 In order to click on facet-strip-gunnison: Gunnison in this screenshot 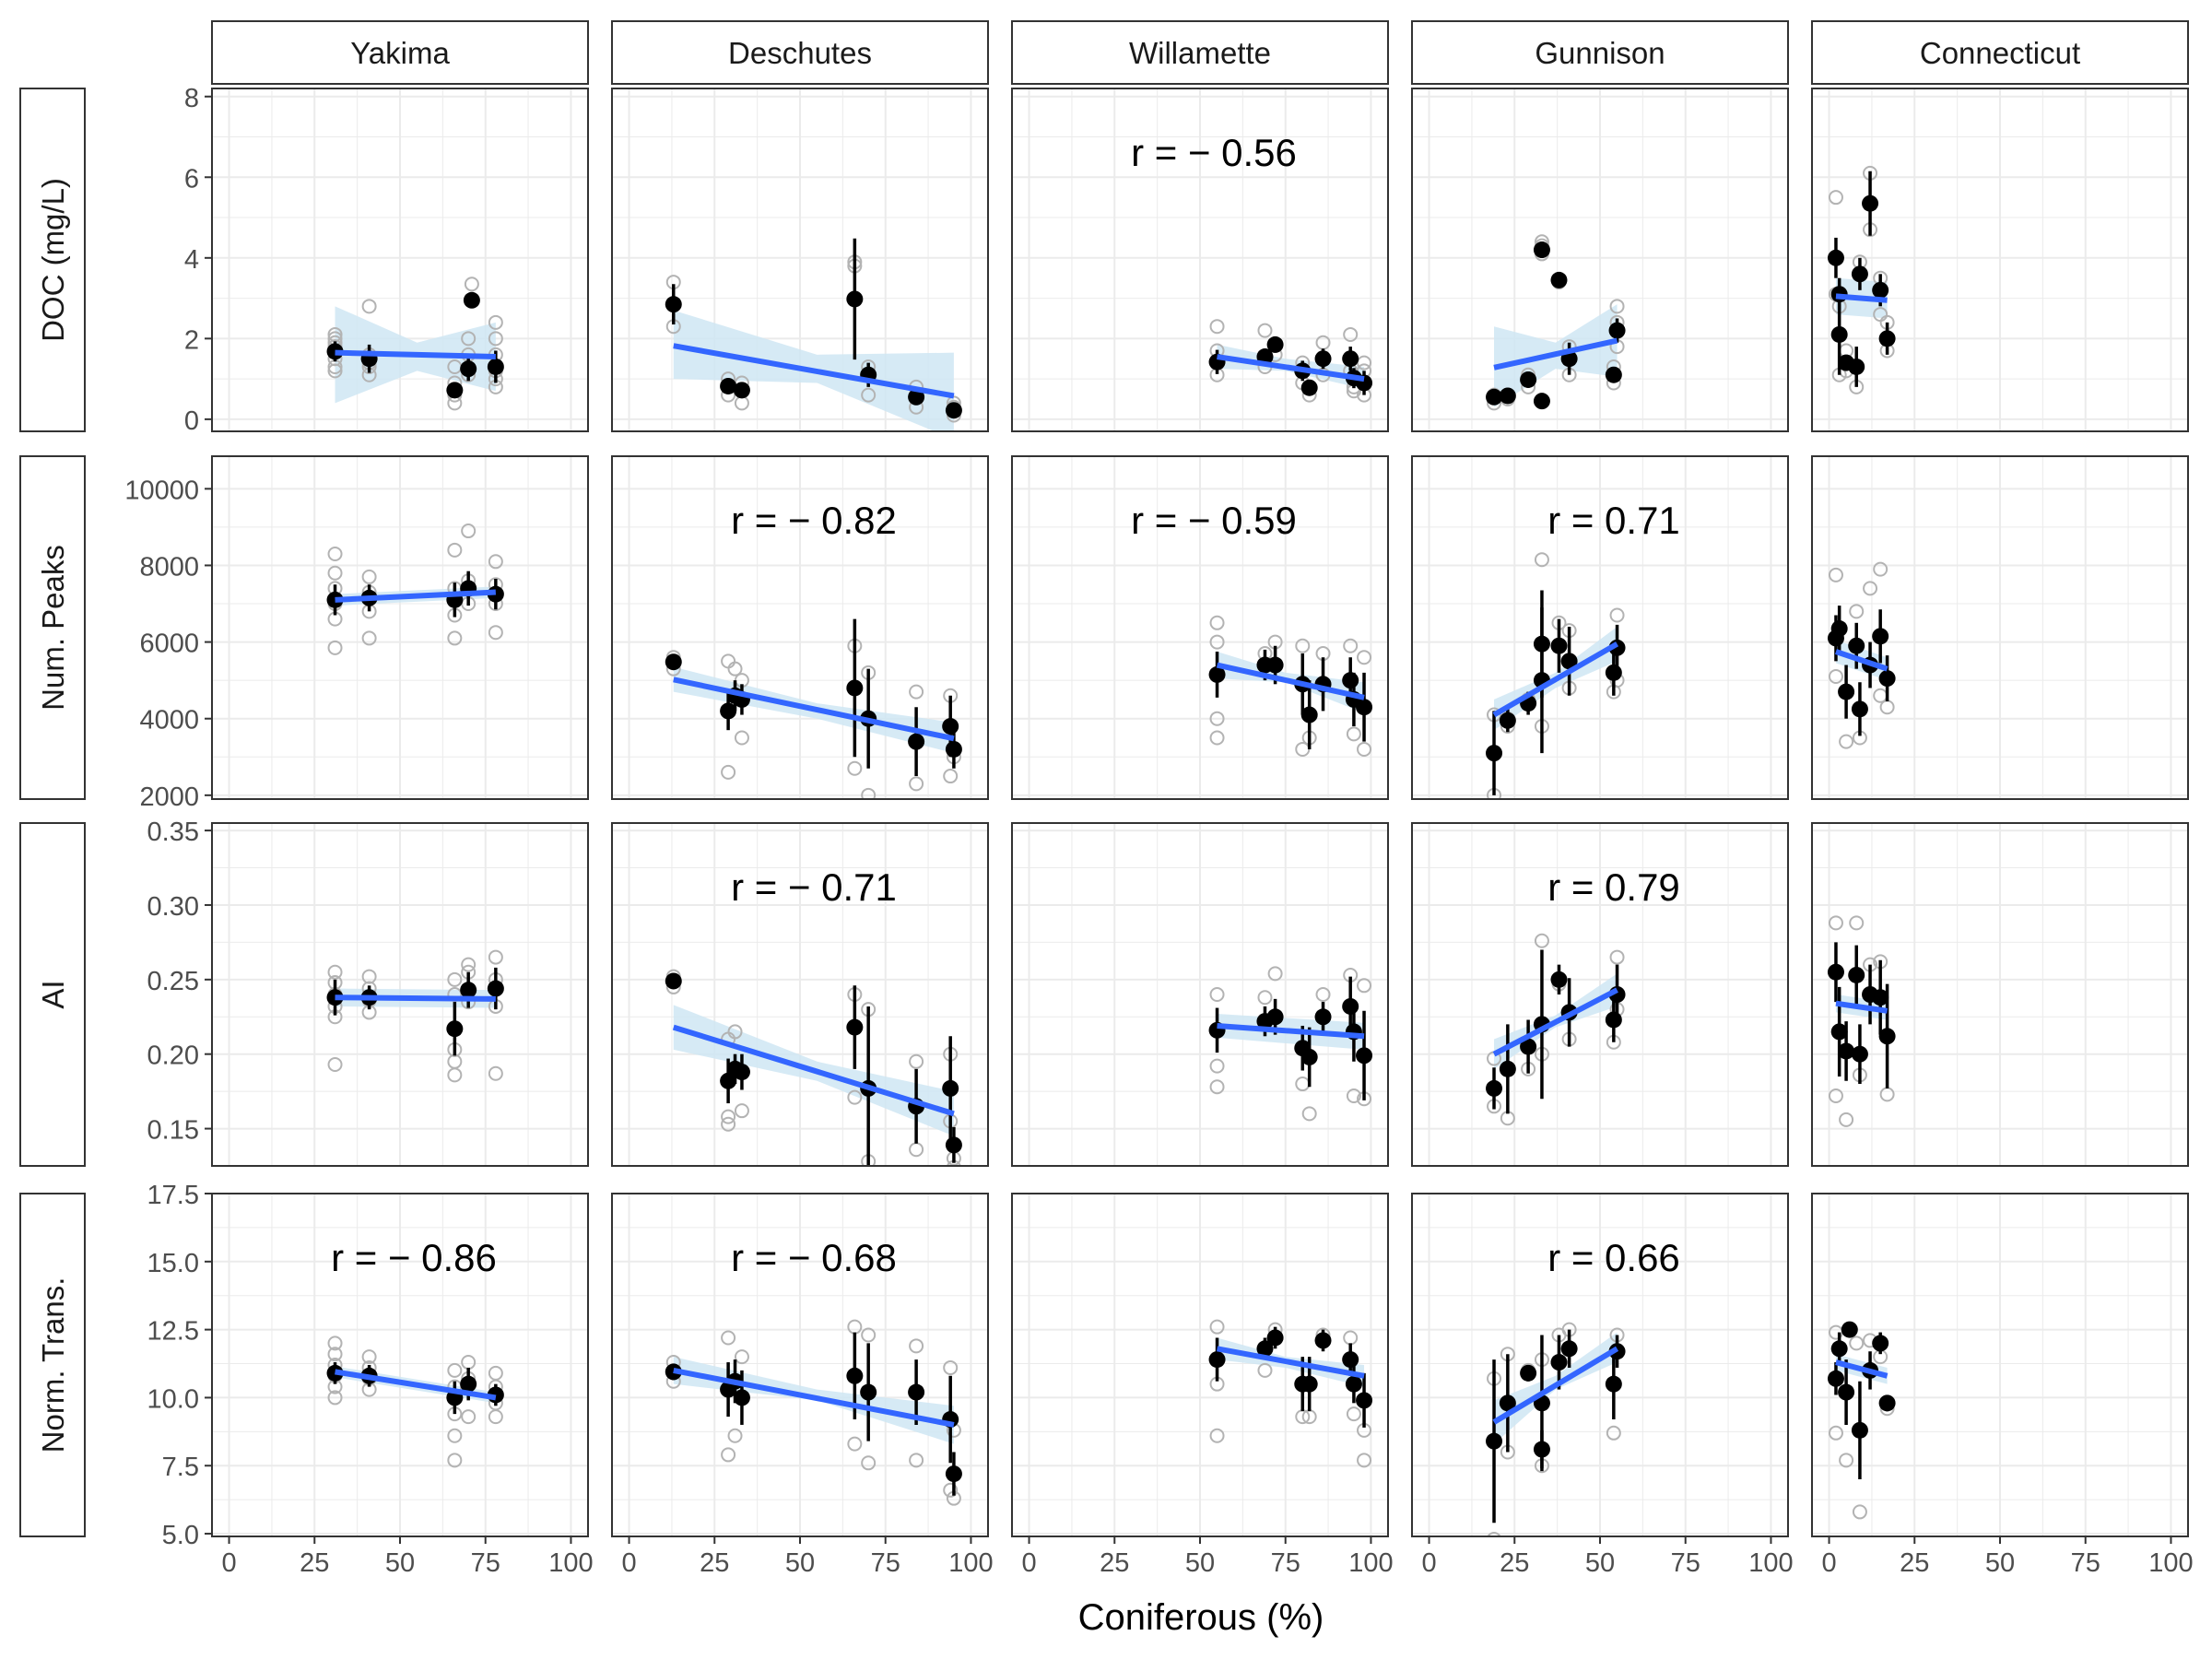, I will do `click(1600, 52)`.